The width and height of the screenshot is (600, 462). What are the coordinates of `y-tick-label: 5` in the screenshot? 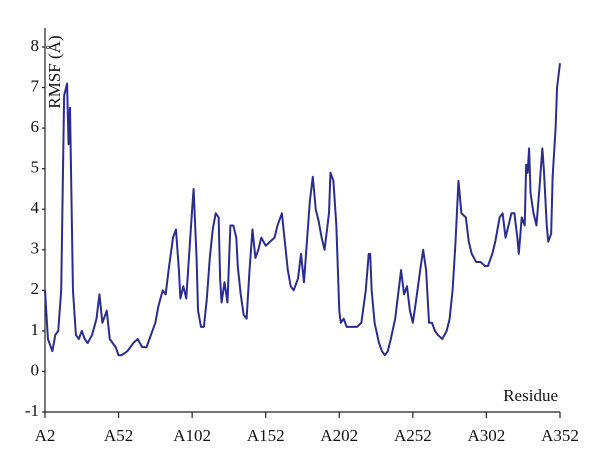 It's located at (35, 167).